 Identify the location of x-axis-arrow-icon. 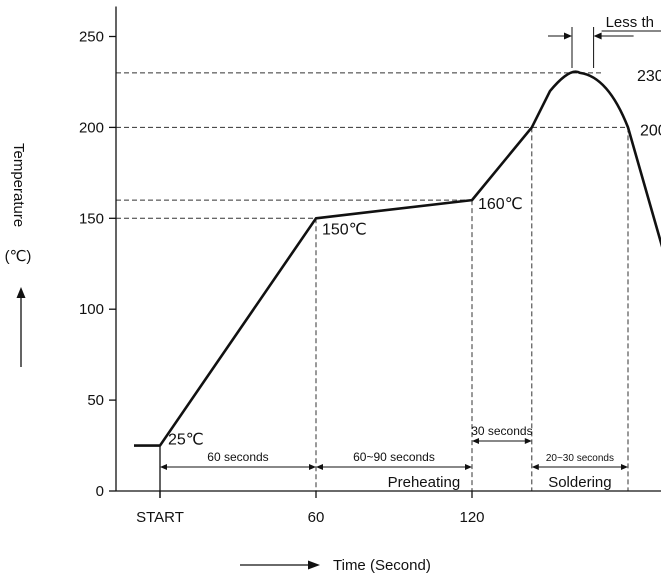
(280, 565).